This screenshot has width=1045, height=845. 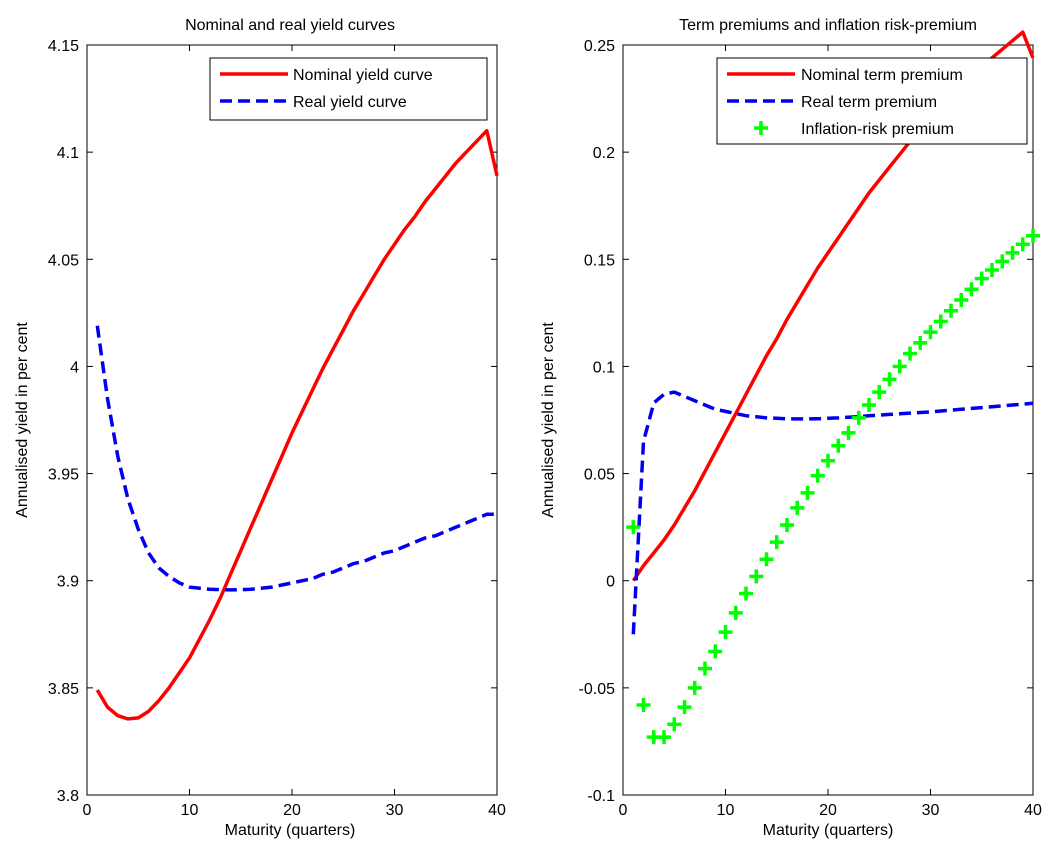 I want to click on right-x-axis-label: Maturity (quarters), so click(x=828, y=830).